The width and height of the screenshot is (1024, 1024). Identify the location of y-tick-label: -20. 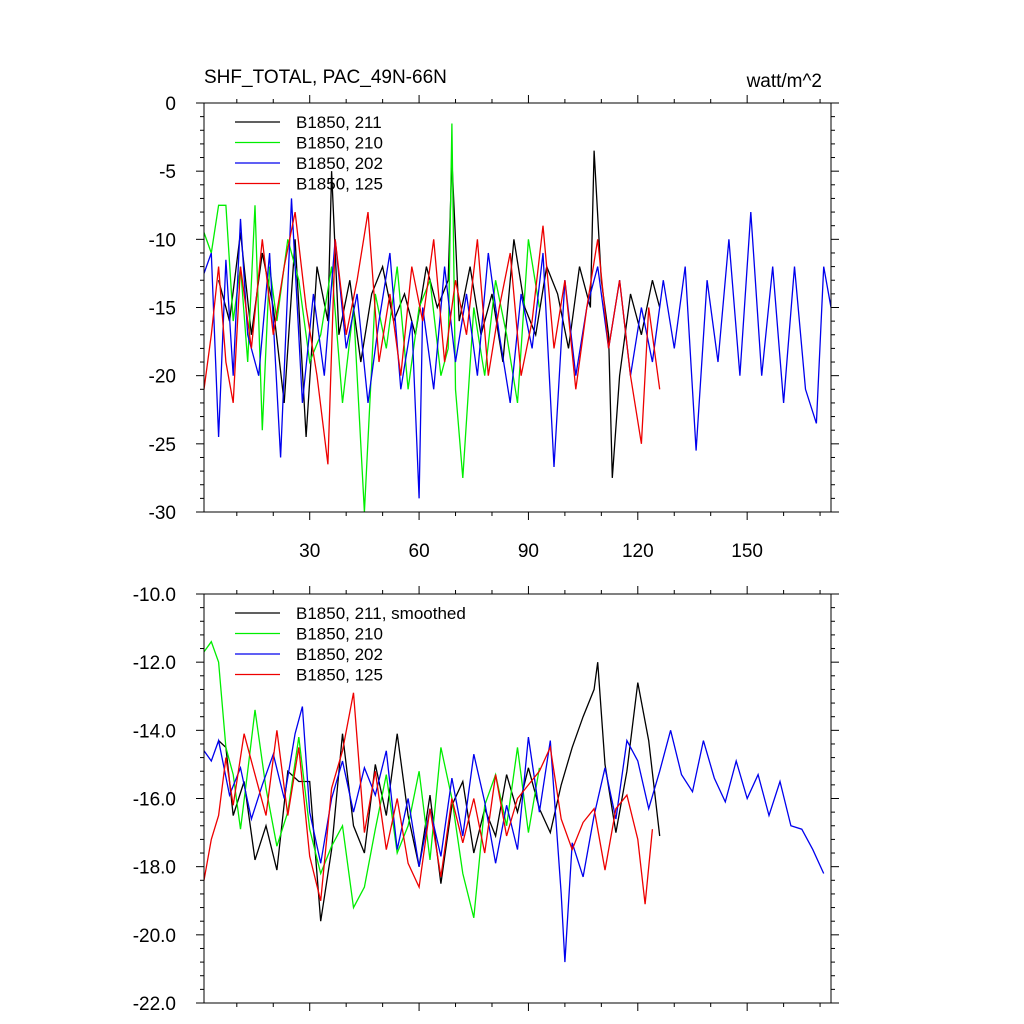
(162, 377).